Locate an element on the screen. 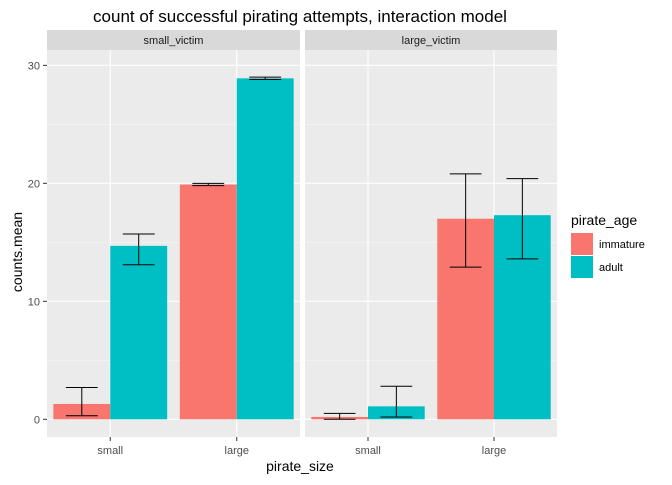  x-axis-label: pirate_size is located at coordinates (300, 466).